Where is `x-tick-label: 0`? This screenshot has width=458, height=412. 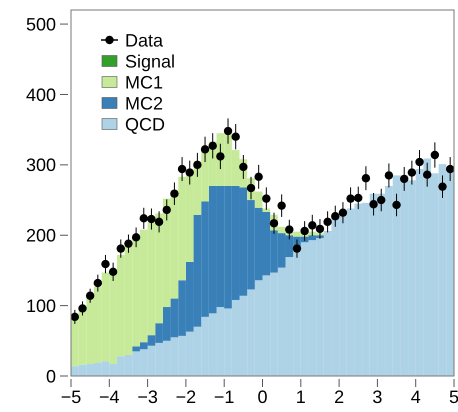 x-tick-label: 0 is located at coordinates (262, 397).